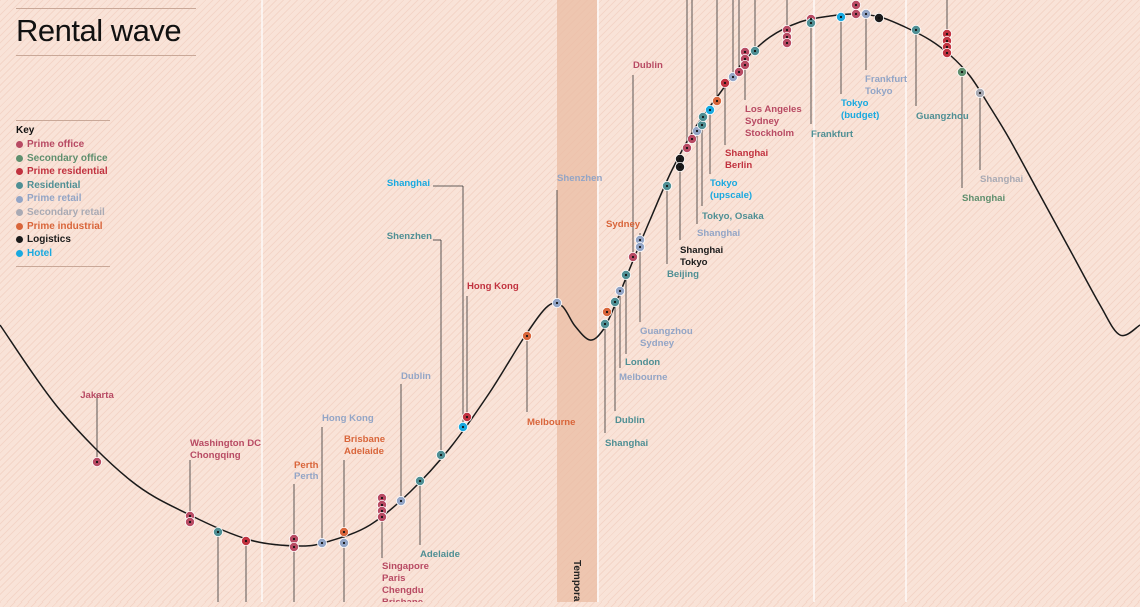 The image size is (1140, 607). Describe the element at coordinates (551, 422) in the screenshot. I see `city-label: Melbourne` at that location.